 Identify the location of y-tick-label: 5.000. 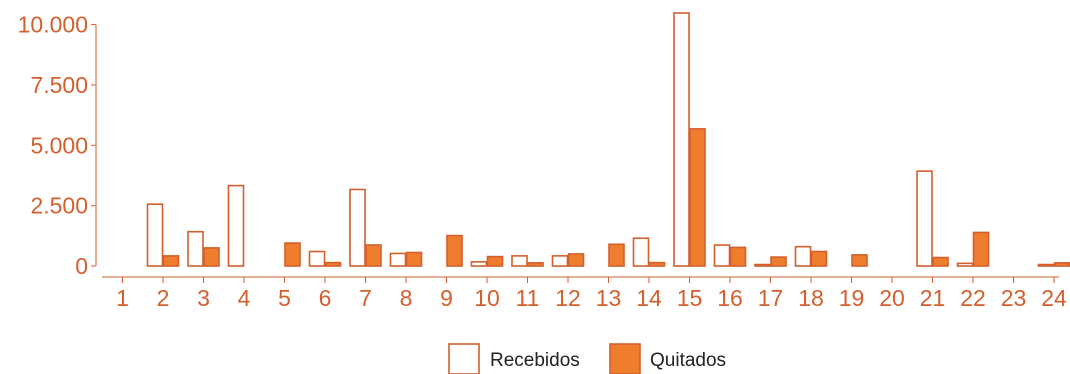
(59, 145).